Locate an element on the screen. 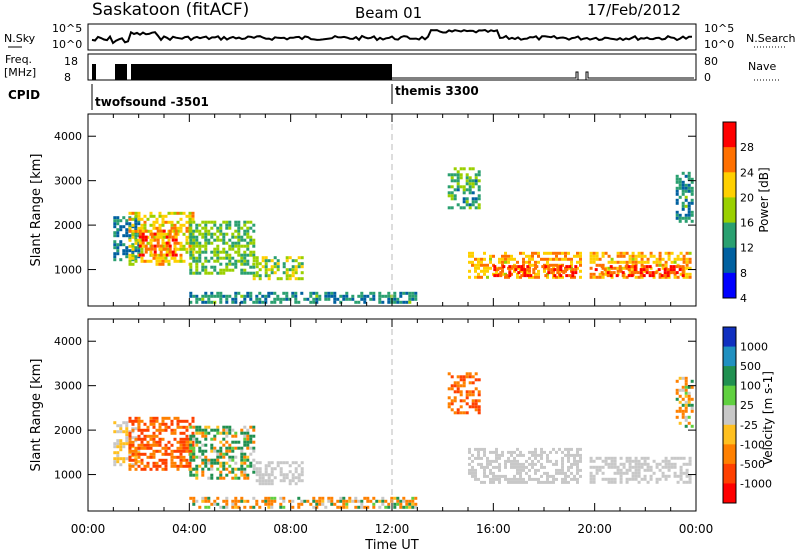 The image size is (800, 554). cpid-label: CPID is located at coordinates (24, 95).